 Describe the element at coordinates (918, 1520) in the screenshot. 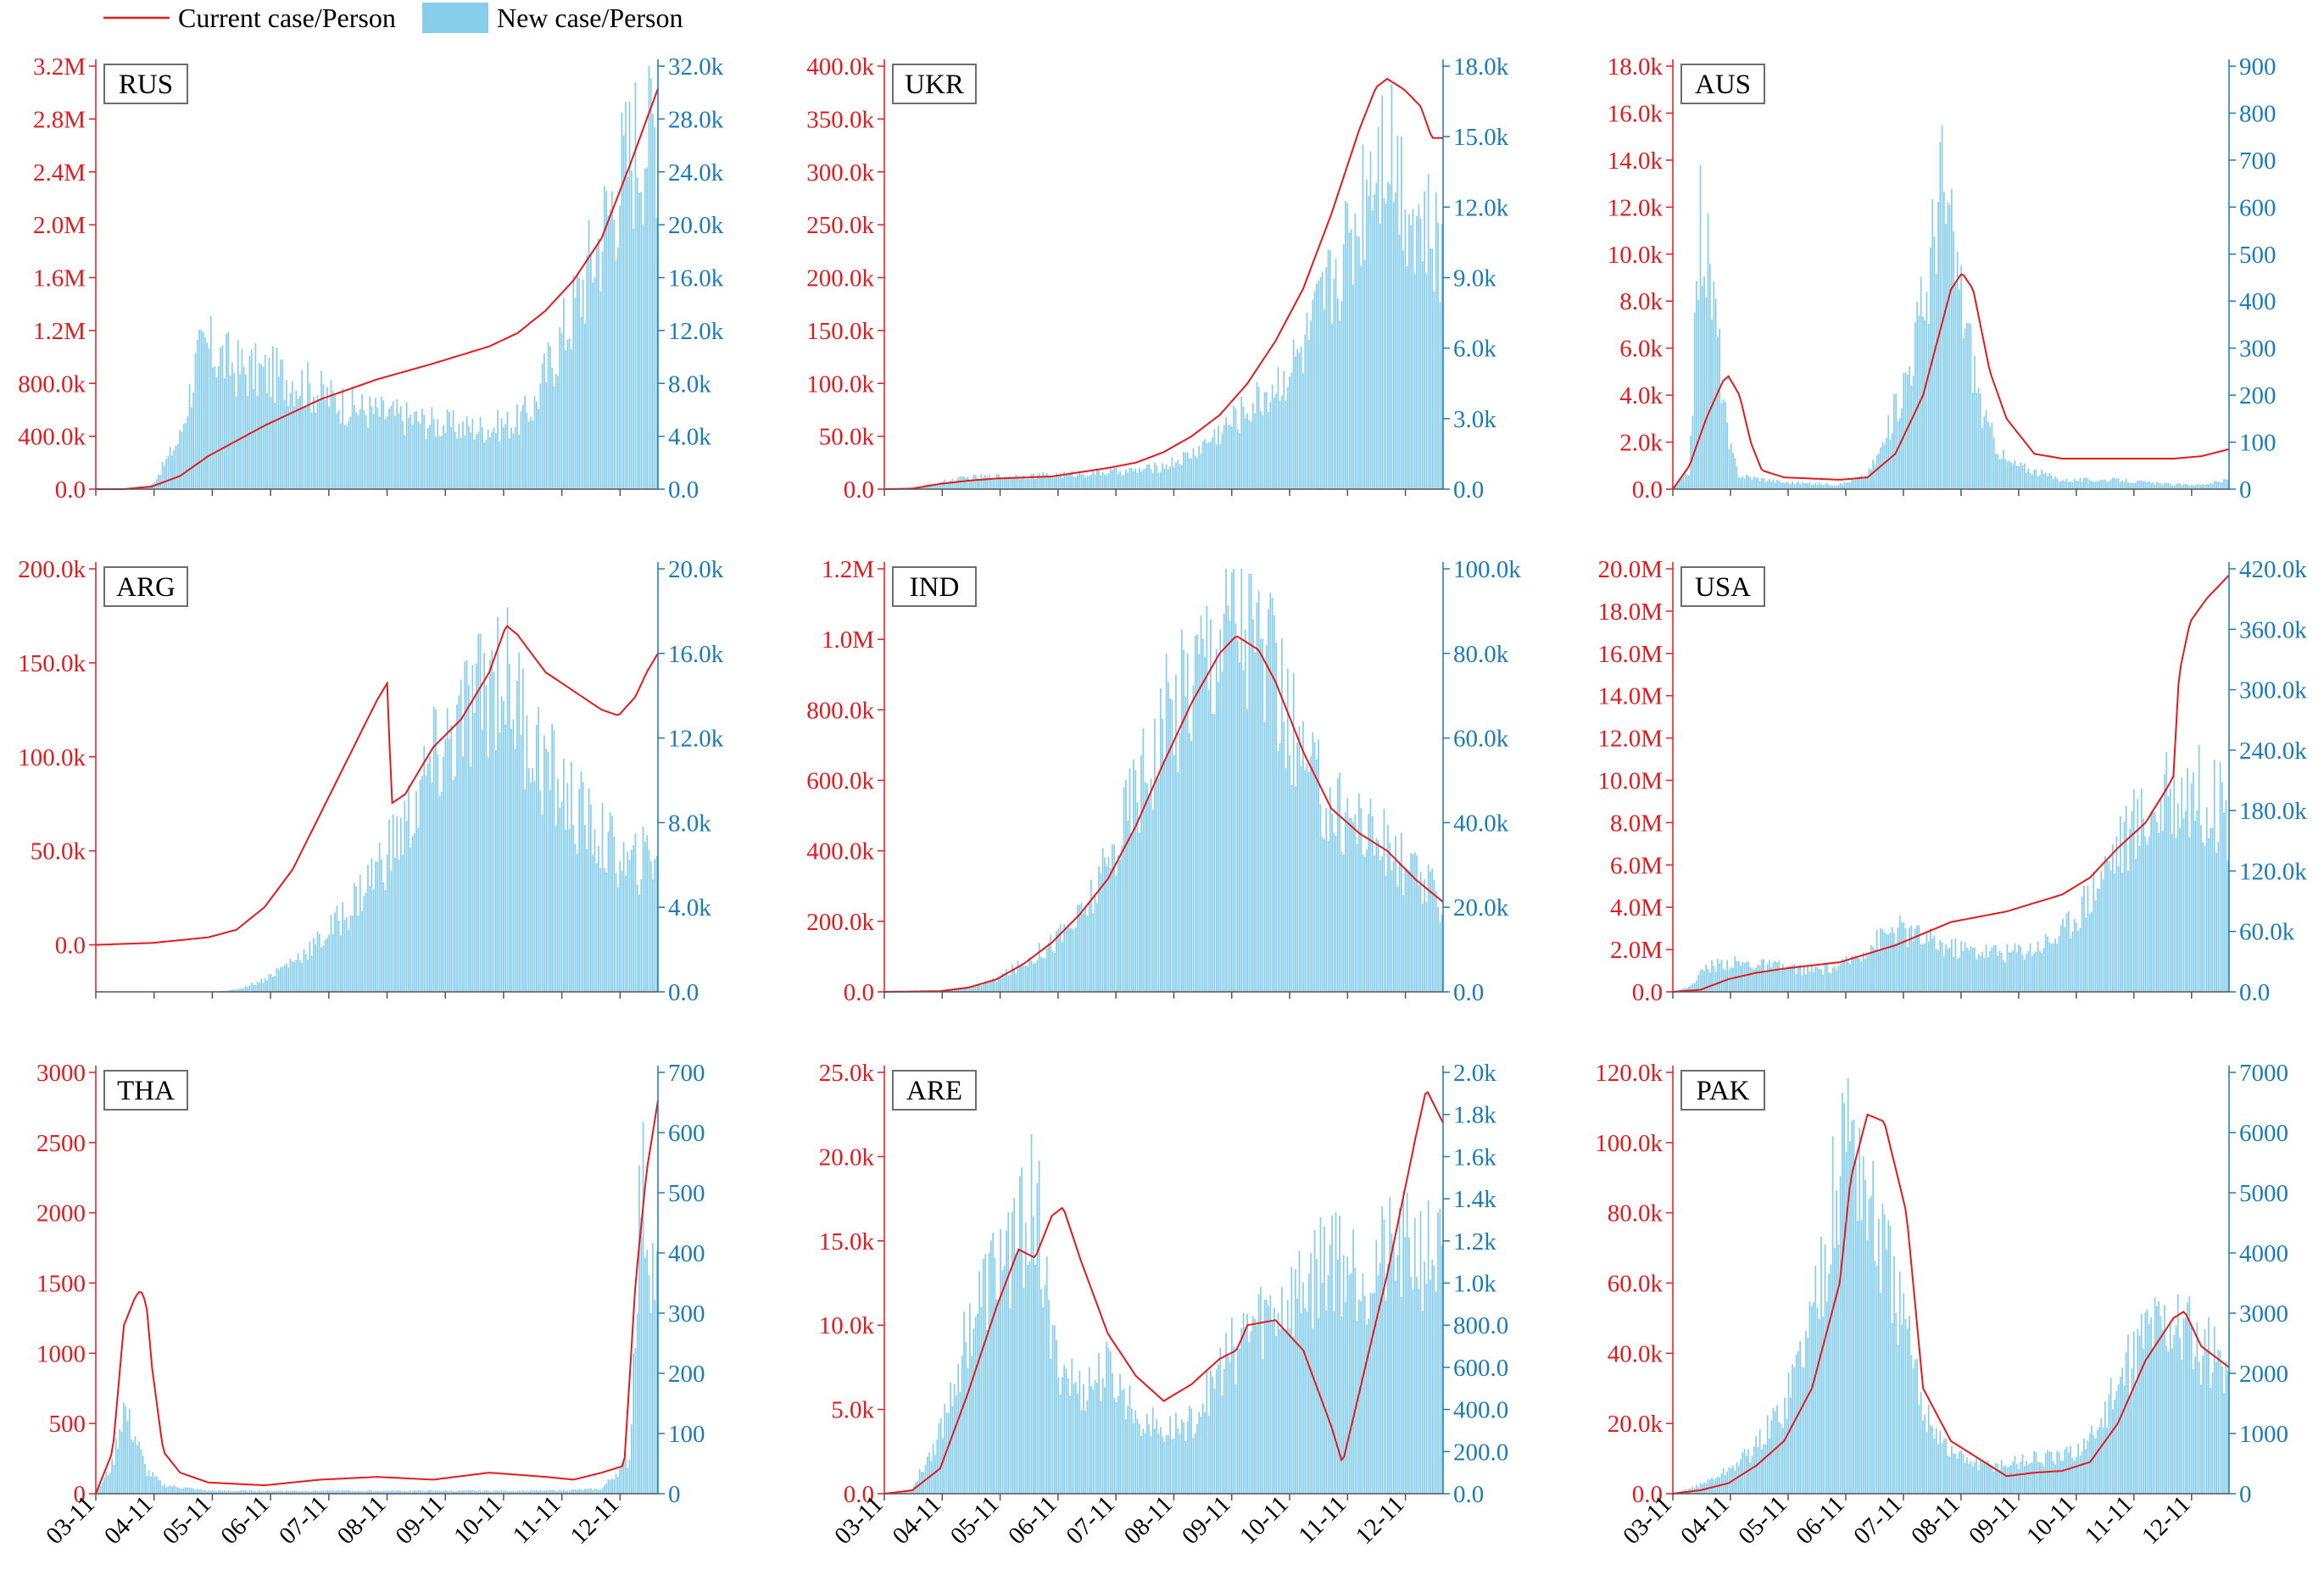

I see `x-tick-label: 04-11` at that location.